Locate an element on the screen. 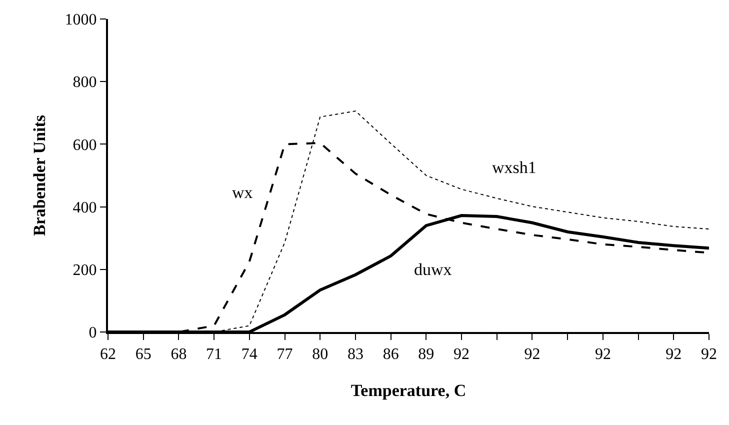 The width and height of the screenshot is (729, 425). x-tick-label: 89 is located at coordinates (426, 355).